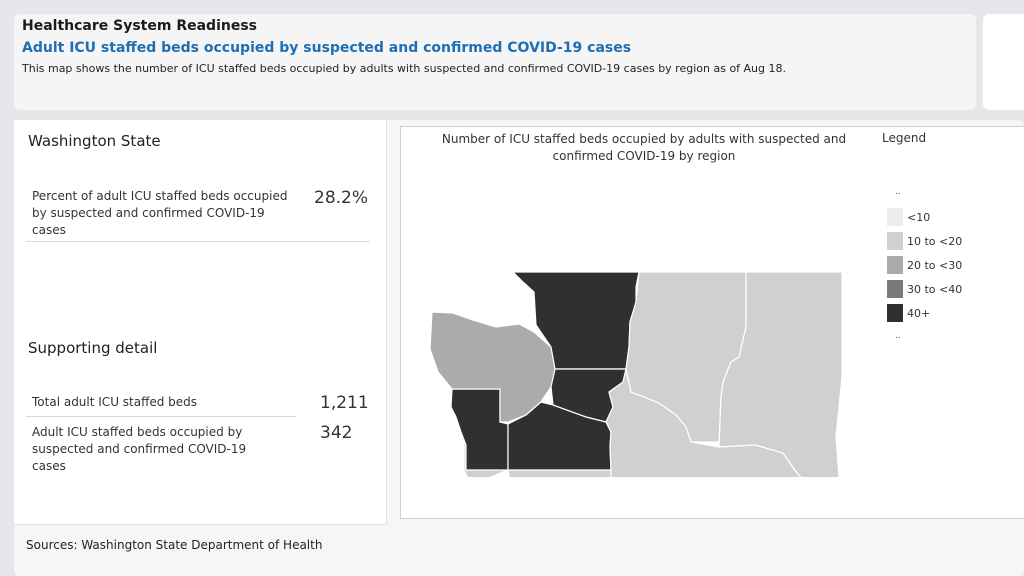 Image resolution: width=1024 pixels, height=576 pixels. I want to click on legend-label: 40+, so click(919, 313).